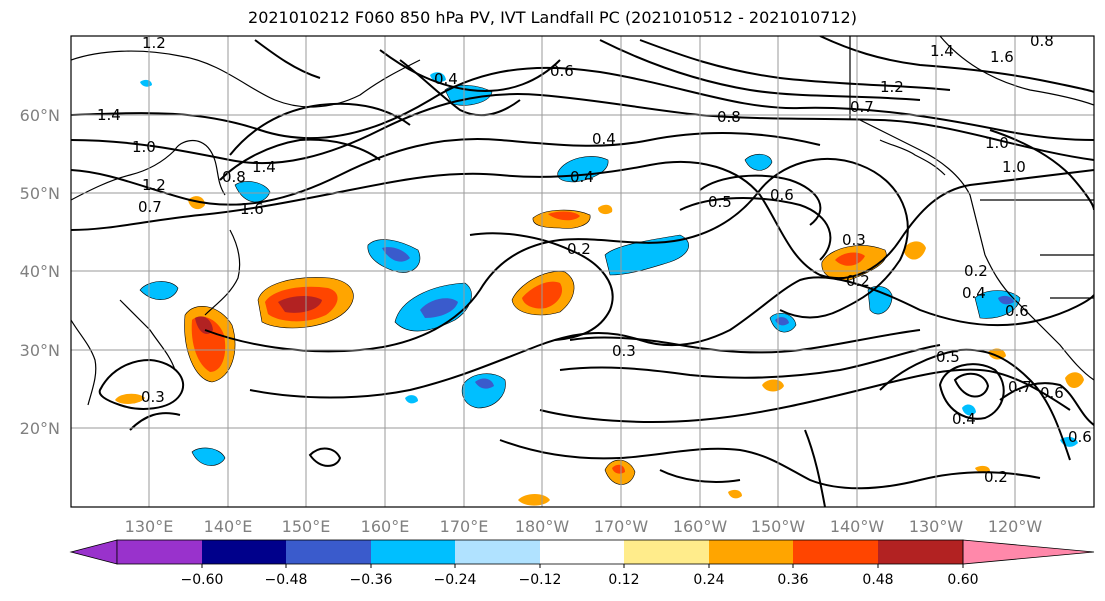  I want to click on lon-label: 150°E, so click(306, 526).